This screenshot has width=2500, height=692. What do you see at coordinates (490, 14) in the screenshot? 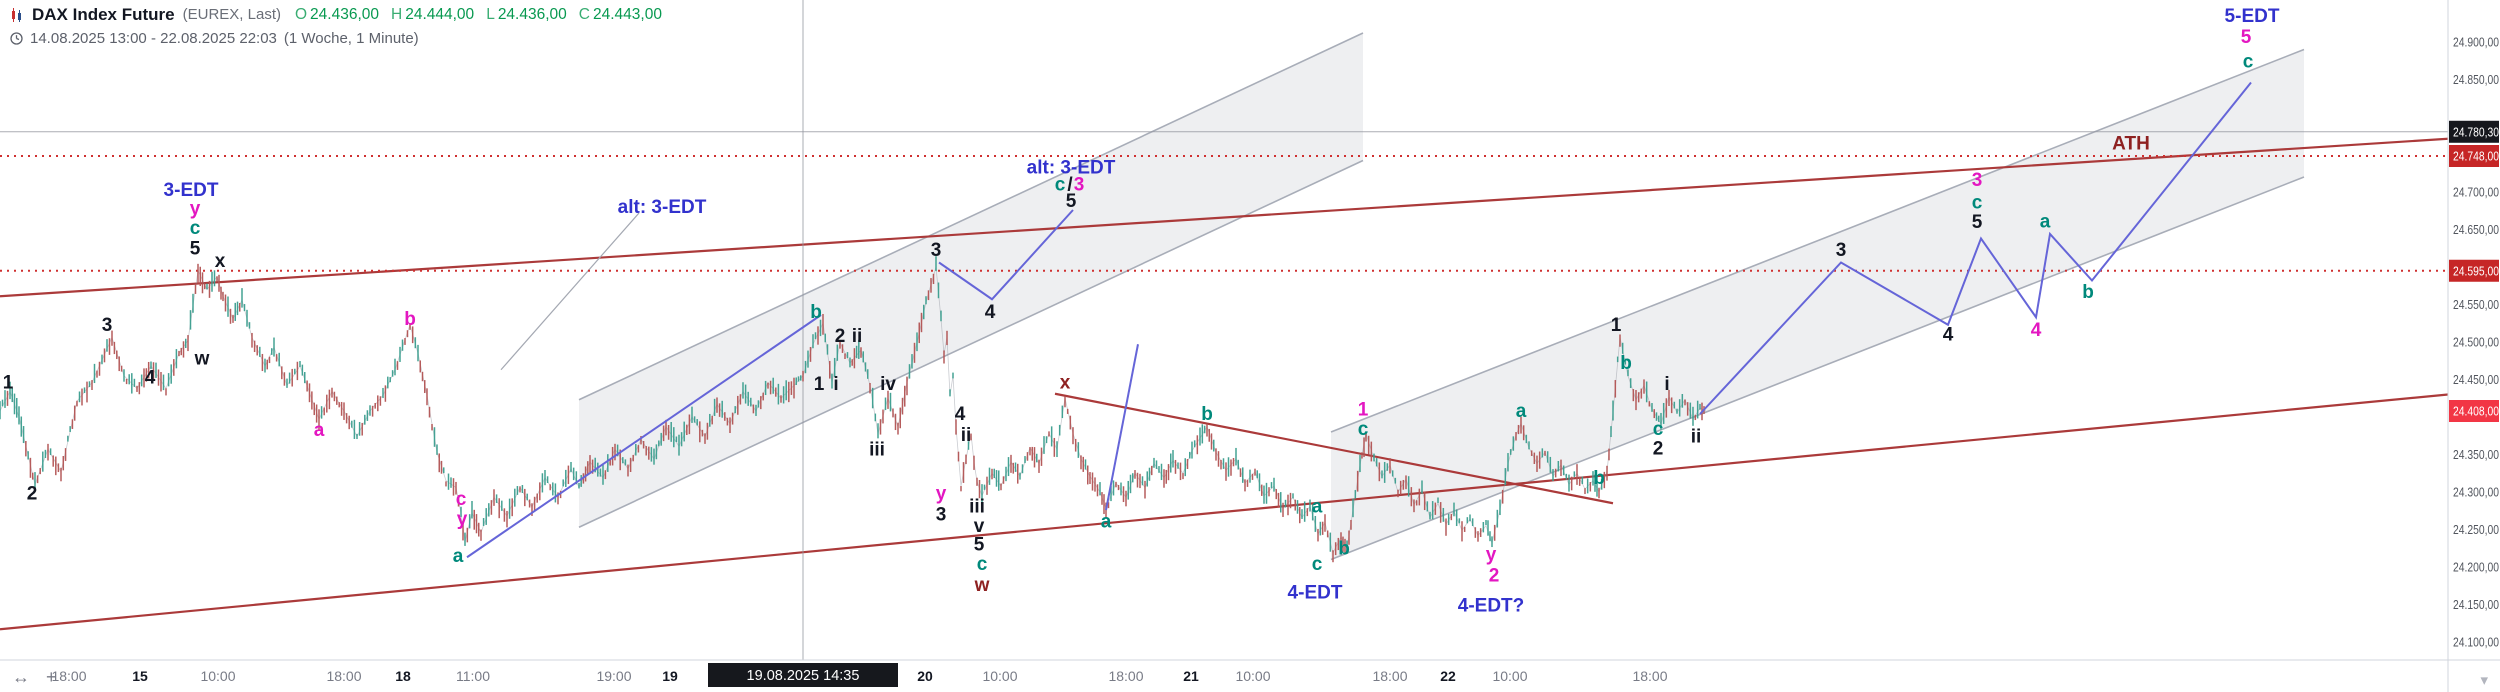
I see `low-label: L` at bounding box center [490, 14].